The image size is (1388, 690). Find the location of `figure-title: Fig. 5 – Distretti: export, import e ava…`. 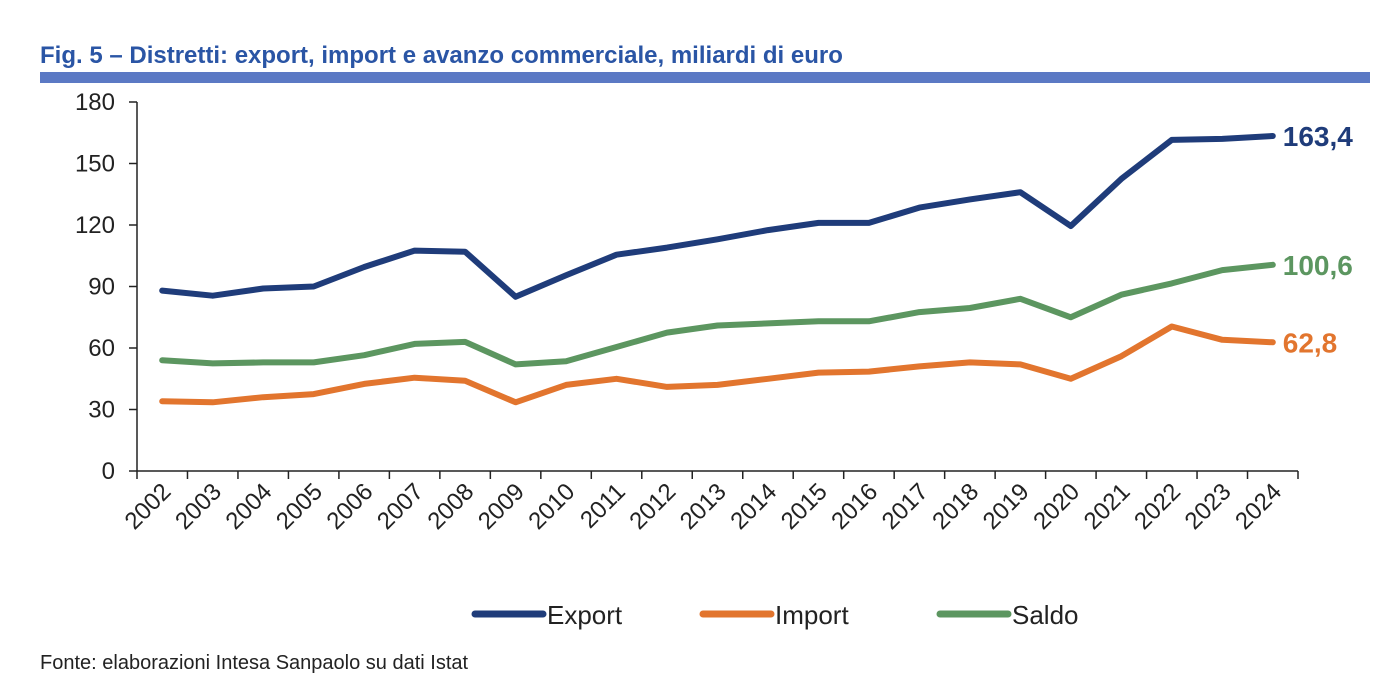

figure-title: Fig. 5 – Distretti: export, import e ava… is located at coordinates (441, 55).